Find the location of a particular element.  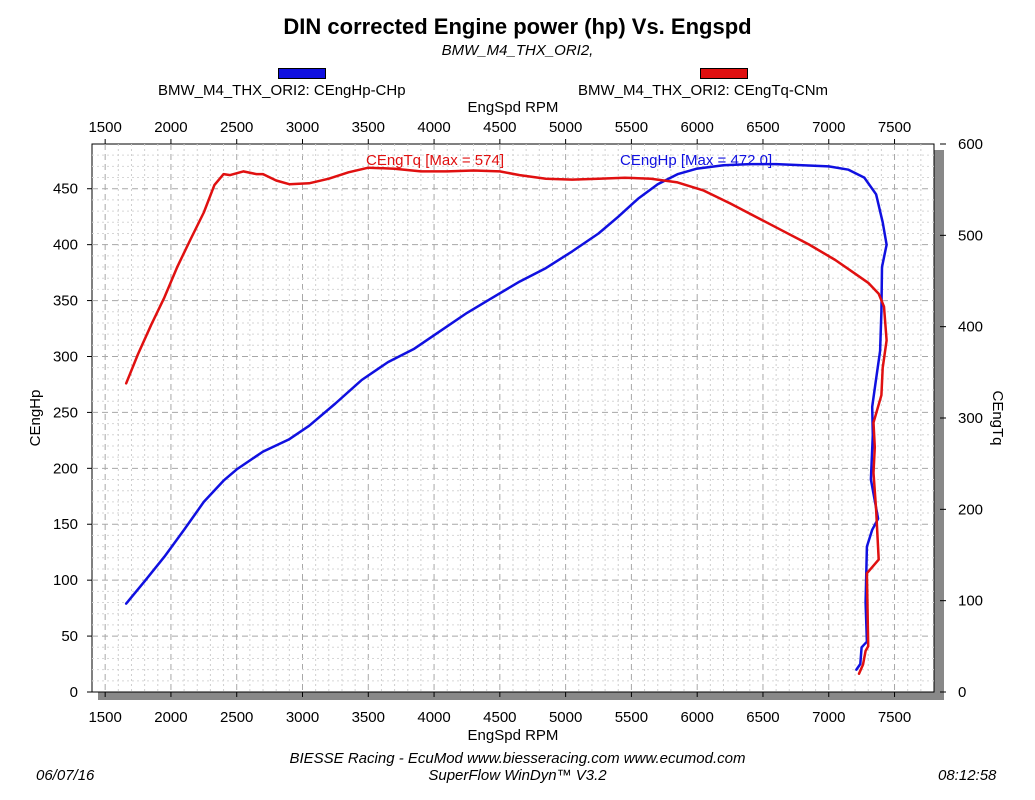

y-tick-label-left: 400 is located at coordinates (65, 245).